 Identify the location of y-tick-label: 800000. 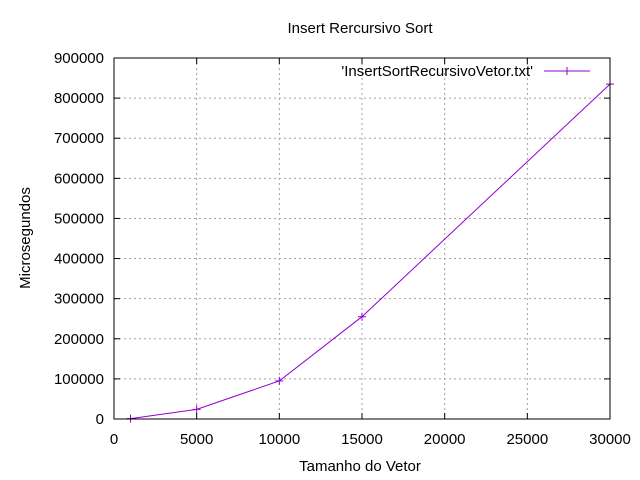
(79, 98).